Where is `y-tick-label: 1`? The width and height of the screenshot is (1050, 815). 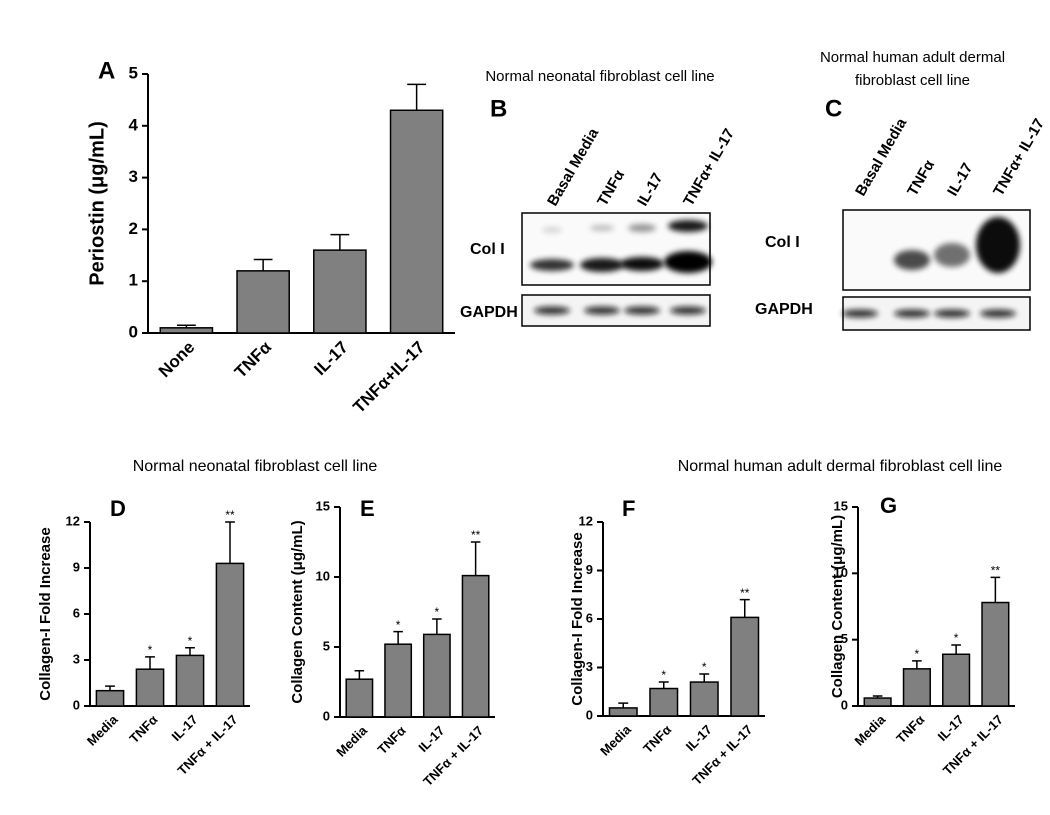 y-tick-label: 1 is located at coordinates (133, 280).